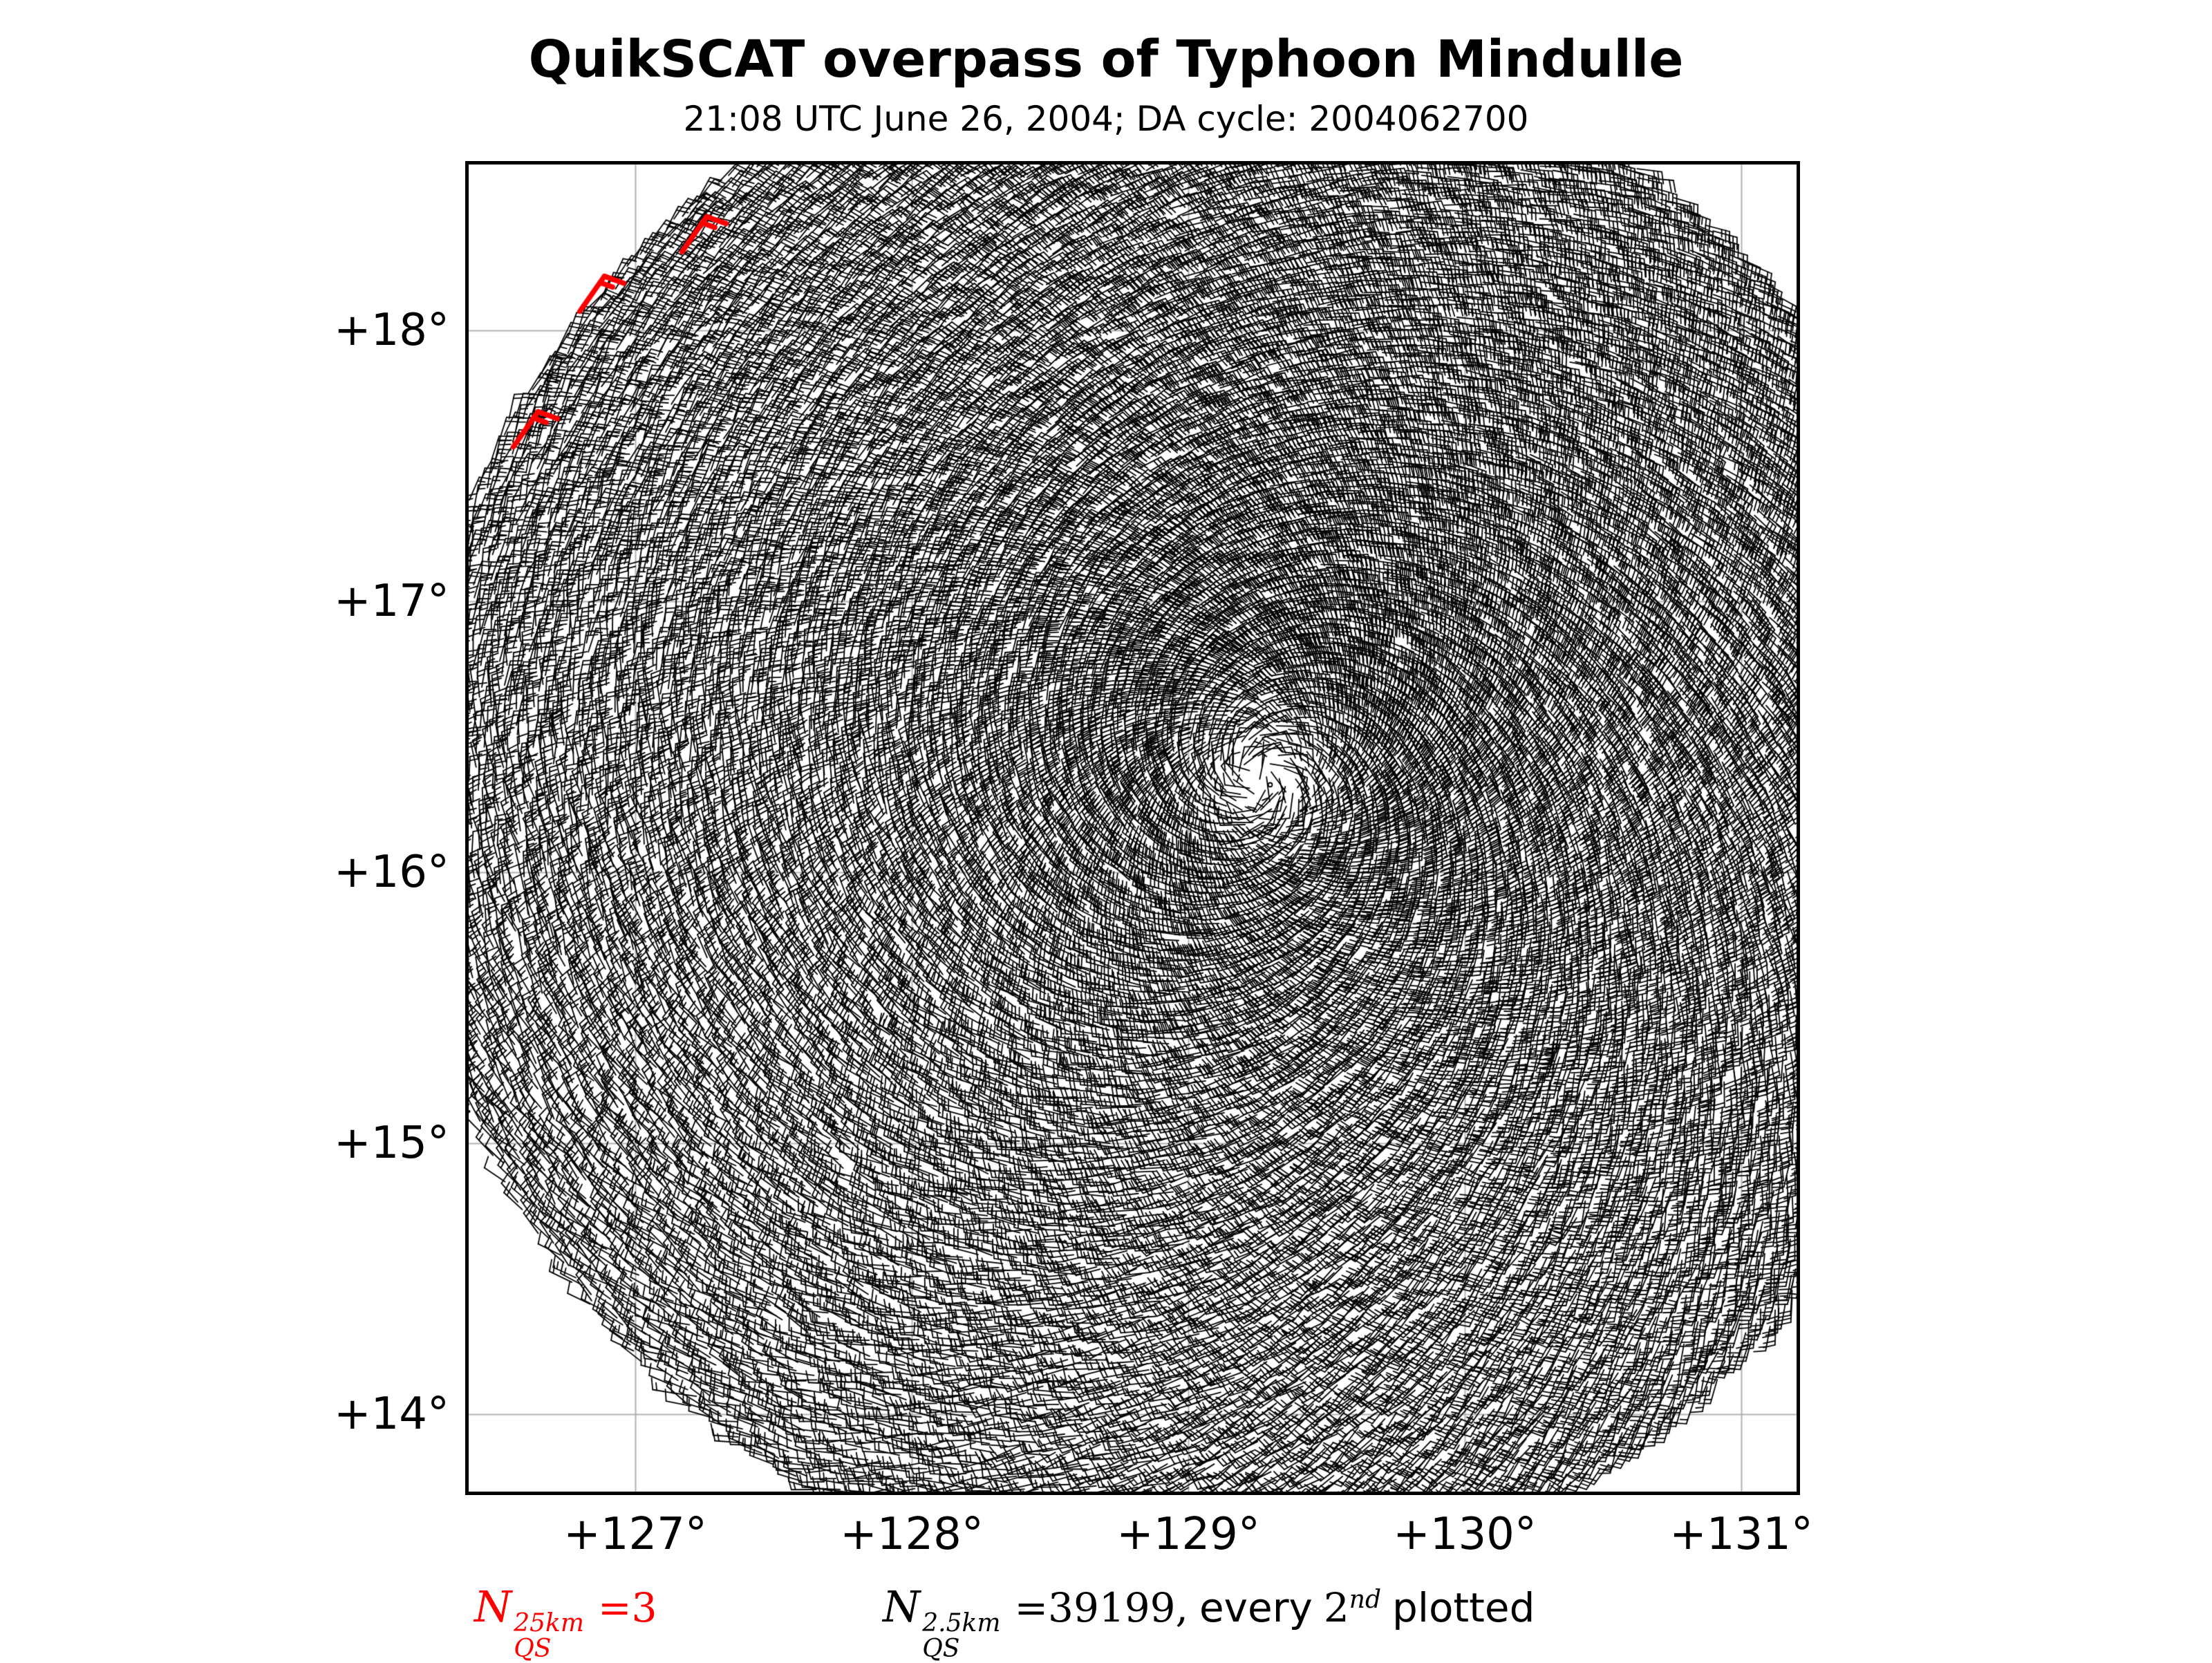  What do you see at coordinates (391, 1143) in the screenshot?
I see `y-tick-label: +15°` at bounding box center [391, 1143].